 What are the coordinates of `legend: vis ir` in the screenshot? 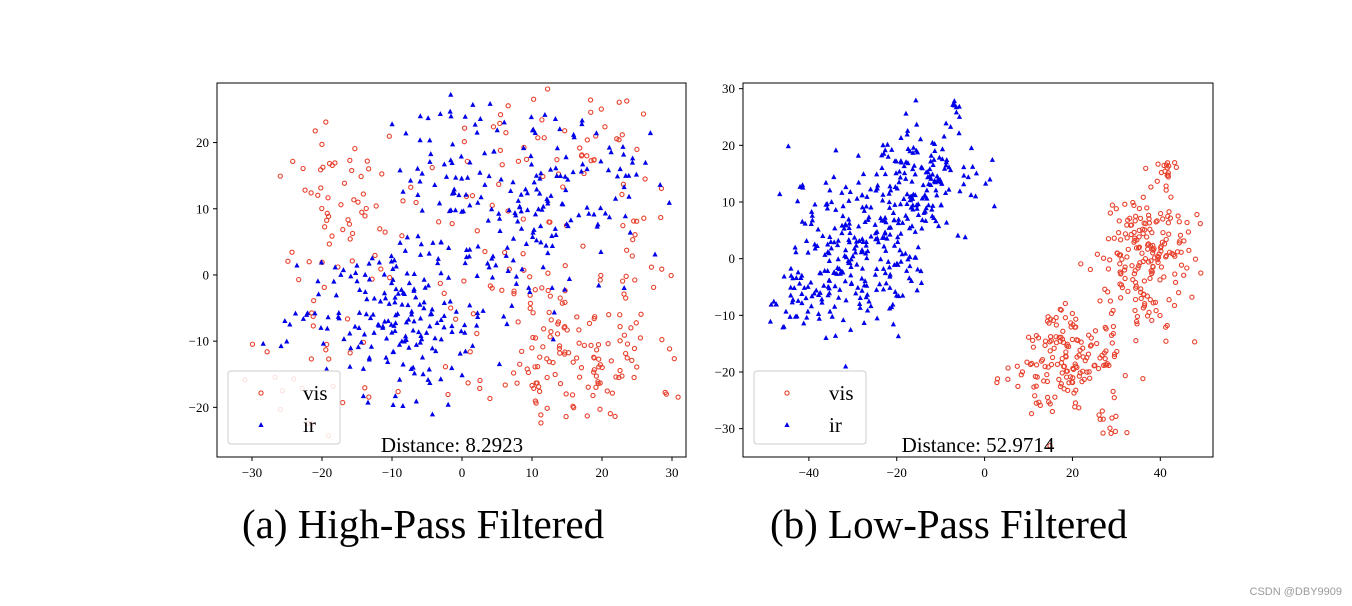 It's located at (810, 407).